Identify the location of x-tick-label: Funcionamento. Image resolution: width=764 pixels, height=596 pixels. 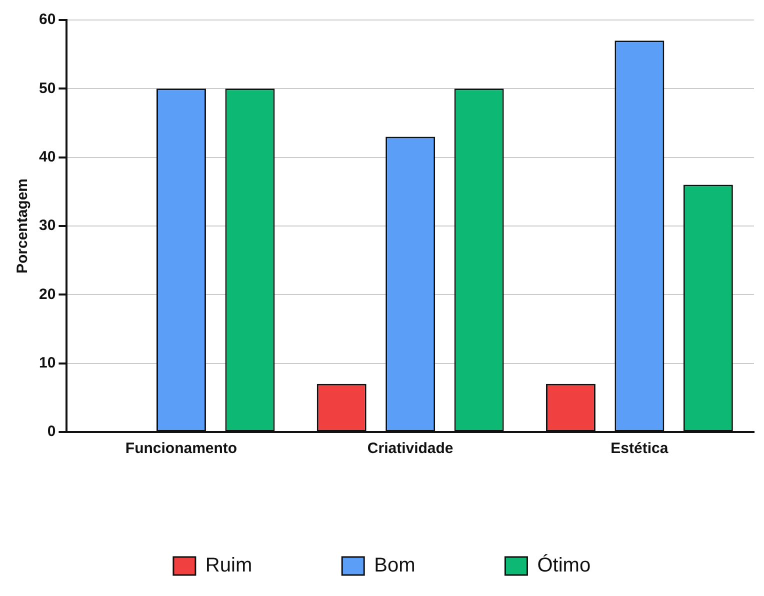
(181, 449).